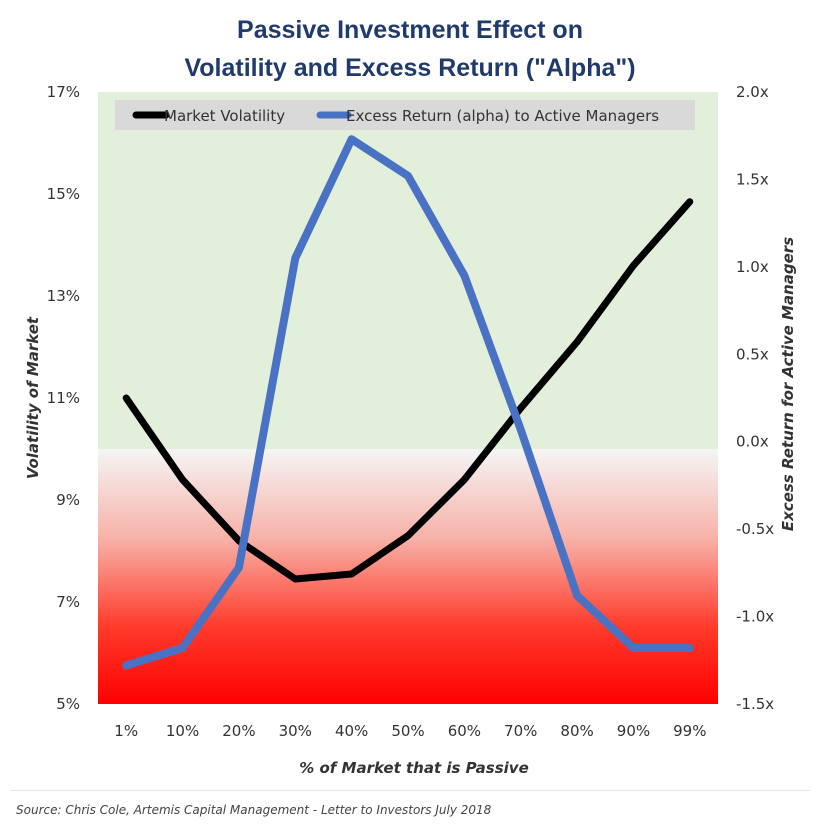  I want to click on chart-title-line-1: Passive Investment Effect on, so click(410, 30).